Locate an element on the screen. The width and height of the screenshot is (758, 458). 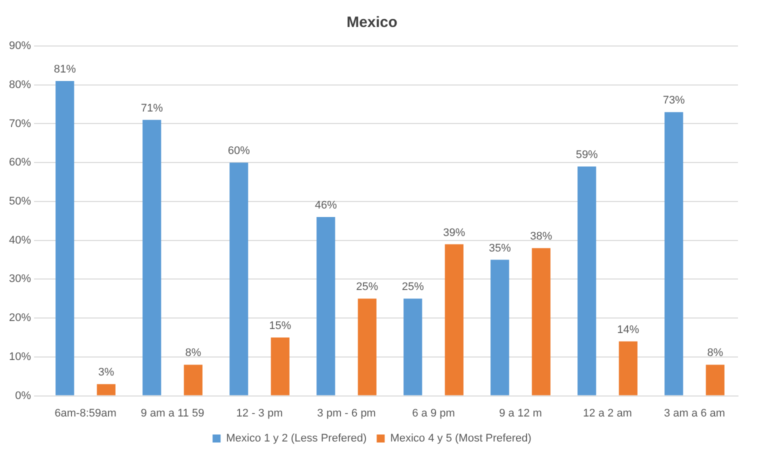
x-tick-label: 9 a 12 m is located at coordinates (520, 413).